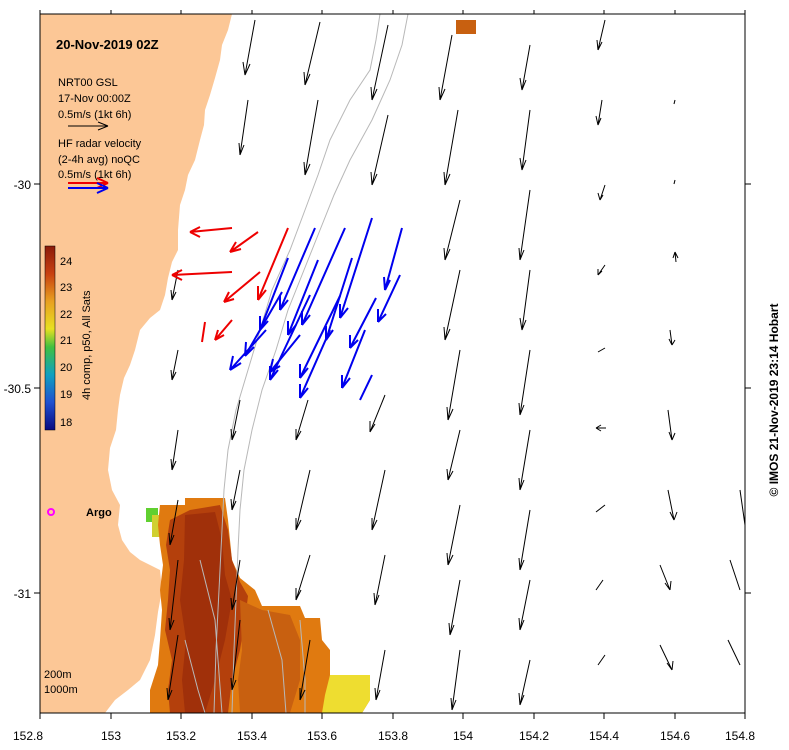 The height and width of the screenshot is (750, 789). What do you see at coordinates (99, 160) in the screenshot?
I see `radar-legend-line2: (2-4h avg) noQC` at bounding box center [99, 160].